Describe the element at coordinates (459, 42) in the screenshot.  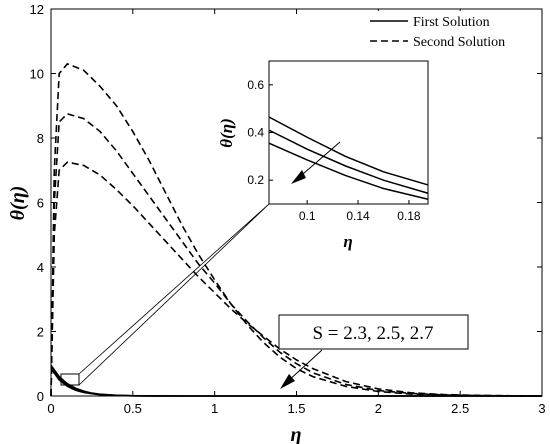
I see `legend-label-second: Second Solution` at that location.